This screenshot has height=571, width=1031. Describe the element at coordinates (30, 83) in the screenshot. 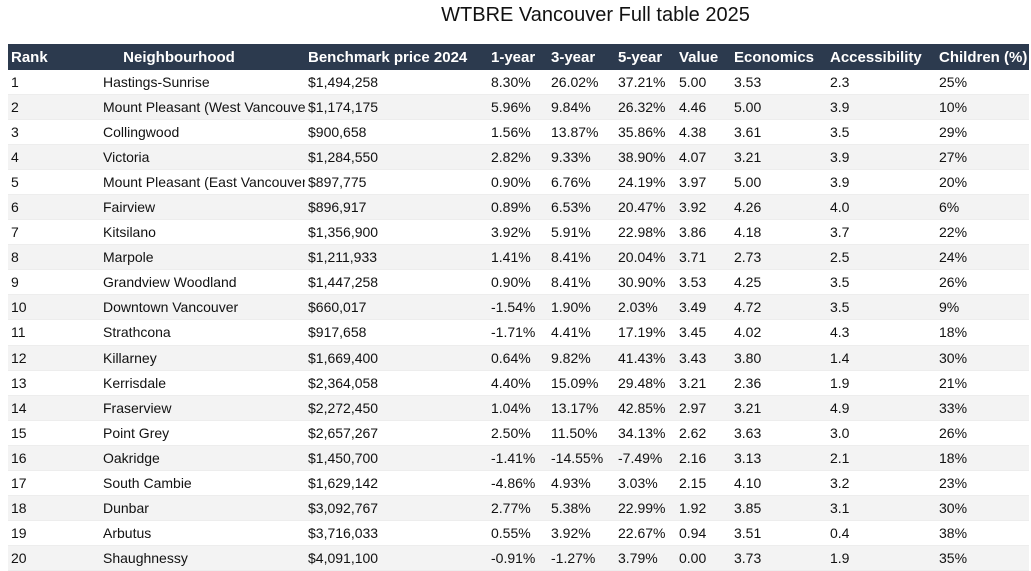

I see `rank-cell: 1` at that location.